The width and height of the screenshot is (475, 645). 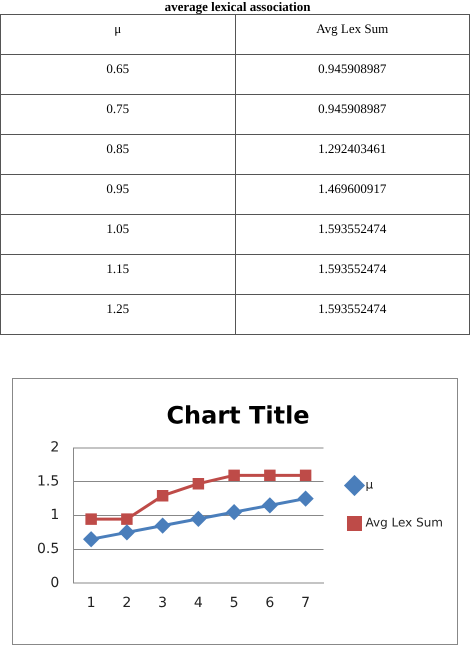 What do you see at coordinates (117, 34) in the screenshot?
I see `text: μ` at bounding box center [117, 34].